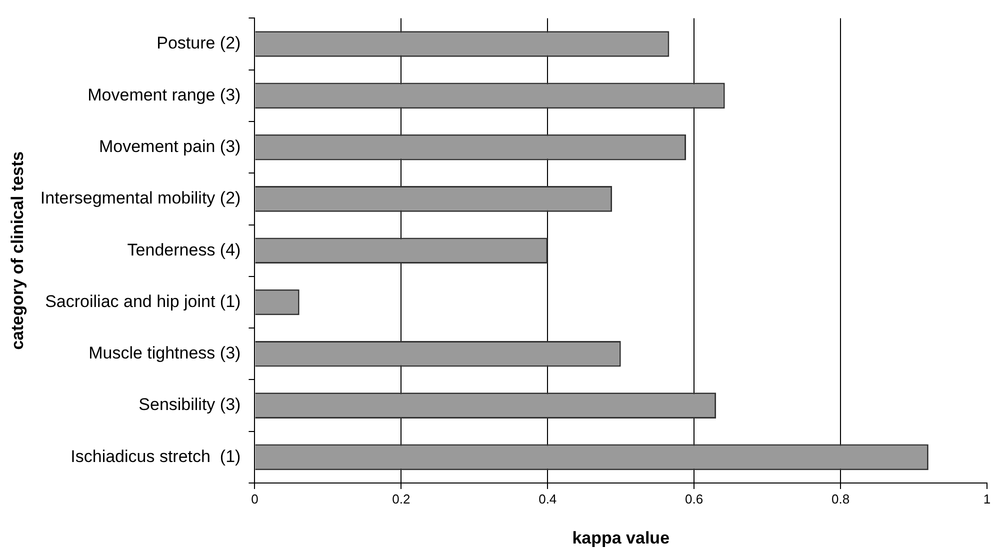 Image resolution: width=999 pixels, height=557 pixels. Describe the element at coordinates (164, 353) in the screenshot. I see `y-tick-label: Muscle tightness (3)` at that location.